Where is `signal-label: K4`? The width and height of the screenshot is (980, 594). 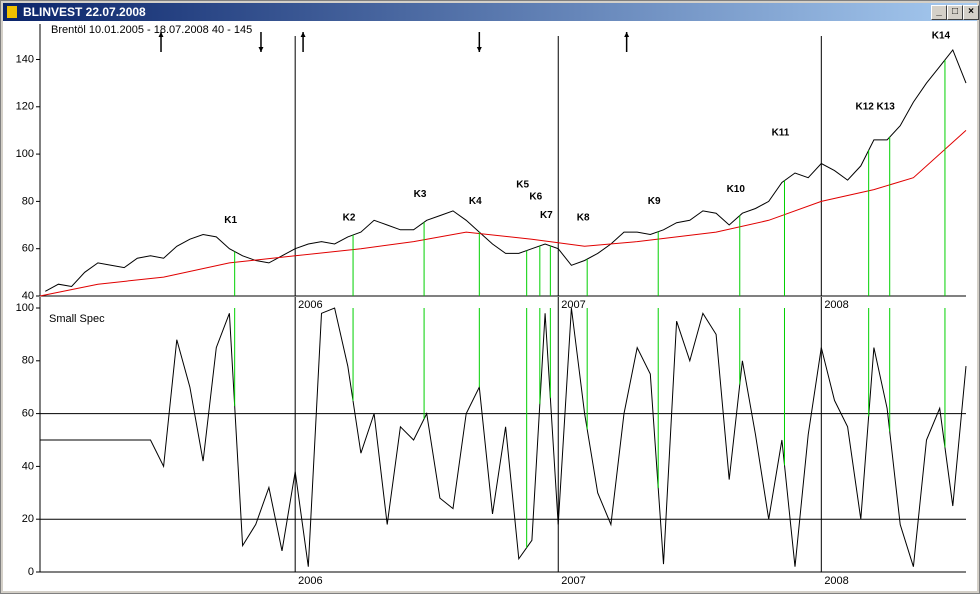 signal-label: K4 is located at coordinates (475, 201).